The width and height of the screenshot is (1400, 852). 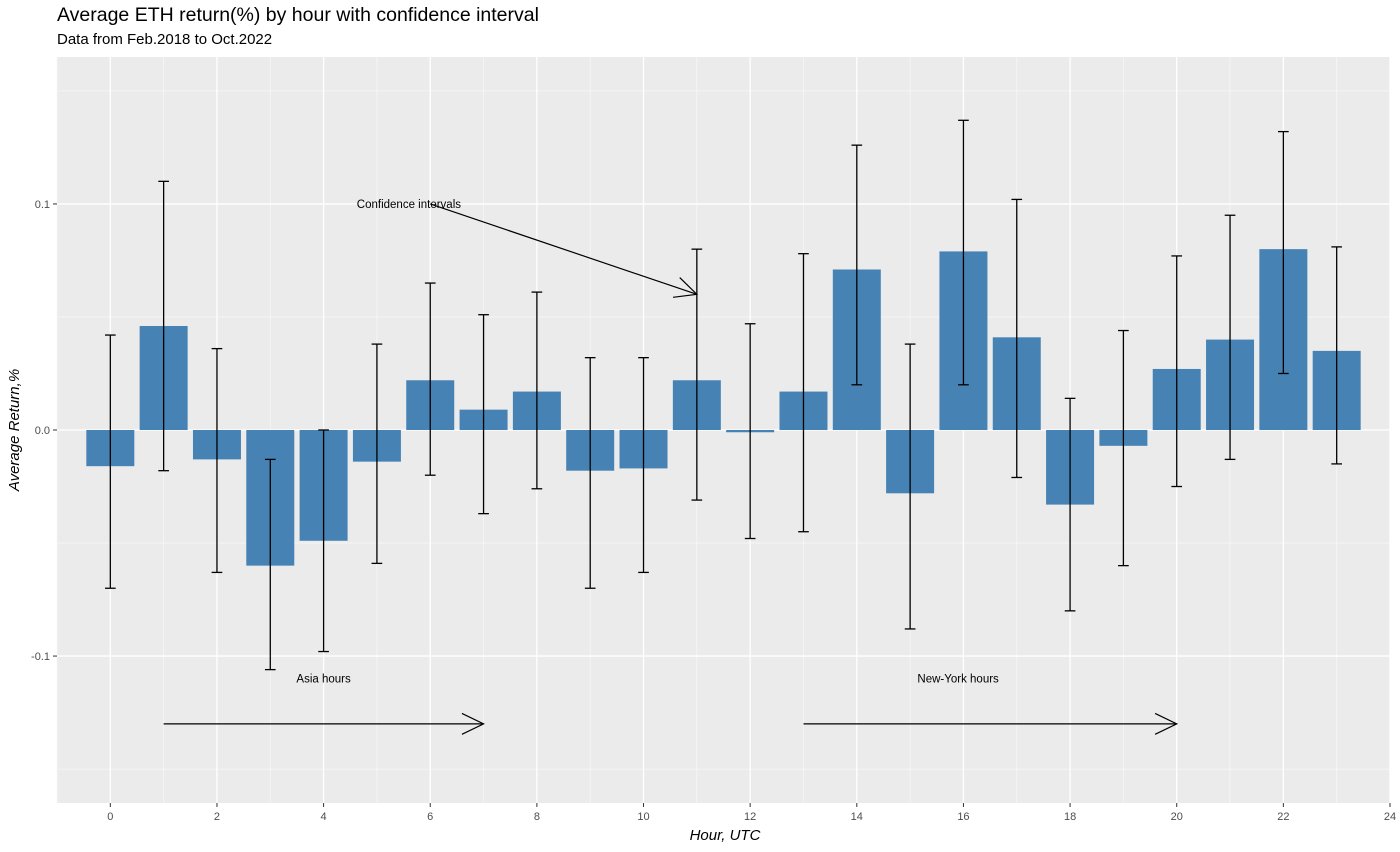 What do you see at coordinates (40, 657) in the screenshot?
I see `y-tick-label: -0.1` at bounding box center [40, 657].